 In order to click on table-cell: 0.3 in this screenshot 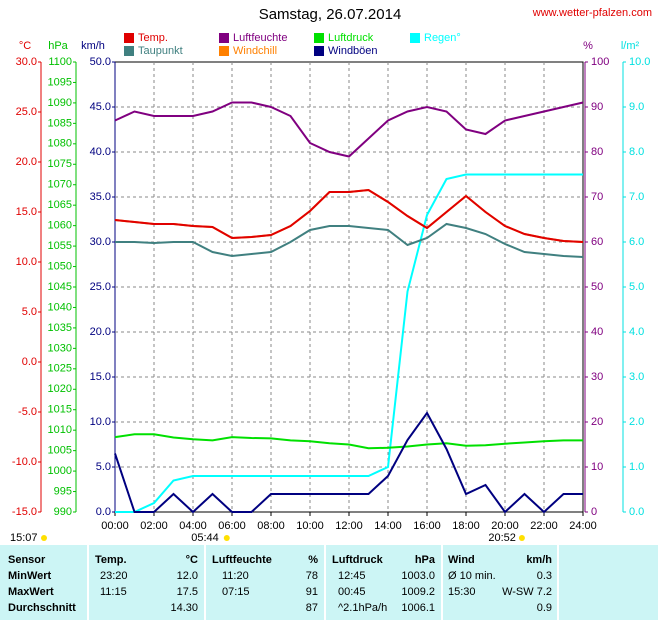, I will do `click(544, 576)`.